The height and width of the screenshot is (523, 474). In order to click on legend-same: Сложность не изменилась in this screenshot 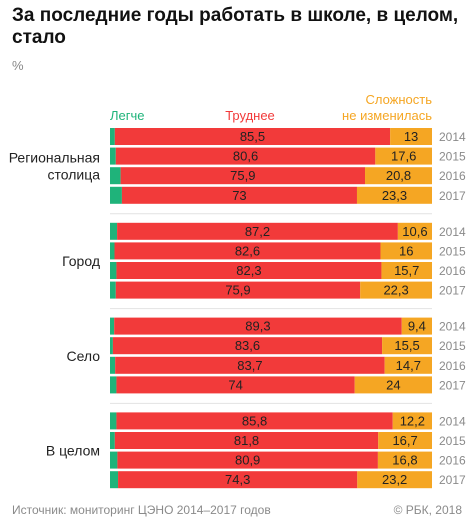, I will do `click(387, 107)`.